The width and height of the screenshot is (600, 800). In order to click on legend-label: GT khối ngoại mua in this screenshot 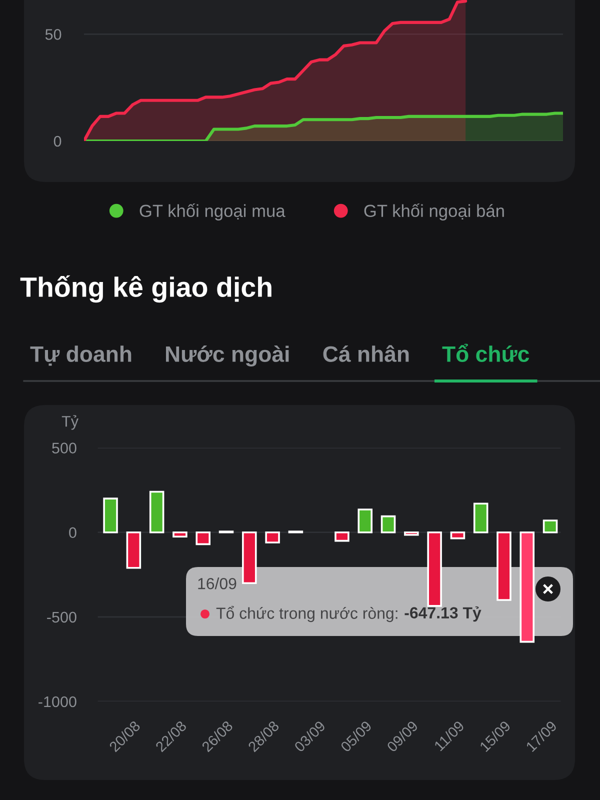, I will do `click(213, 212)`.